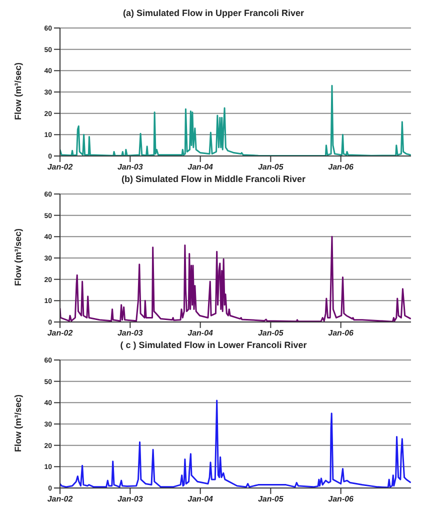 Image resolution: width=427 pixels, height=515 pixels. What do you see at coordinates (213, 180) in the screenshot?
I see `chart-title: (b) Simulated Flow in Middle Francoli River` at bounding box center [213, 180].